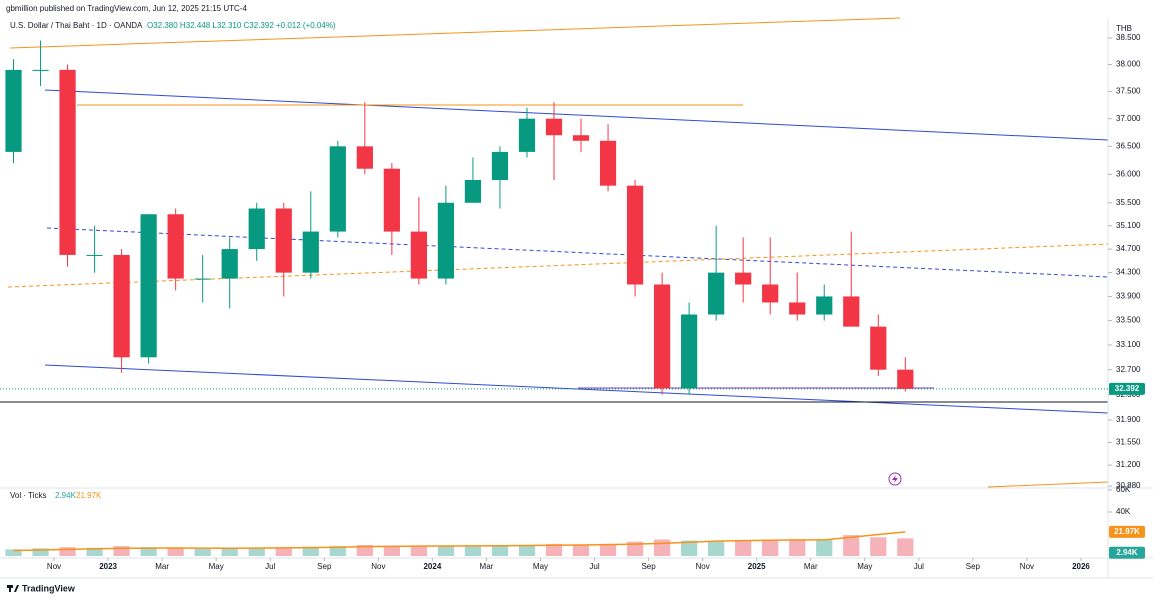 The image size is (1153, 600). I want to click on logo: TradingView, so click(41, 588).